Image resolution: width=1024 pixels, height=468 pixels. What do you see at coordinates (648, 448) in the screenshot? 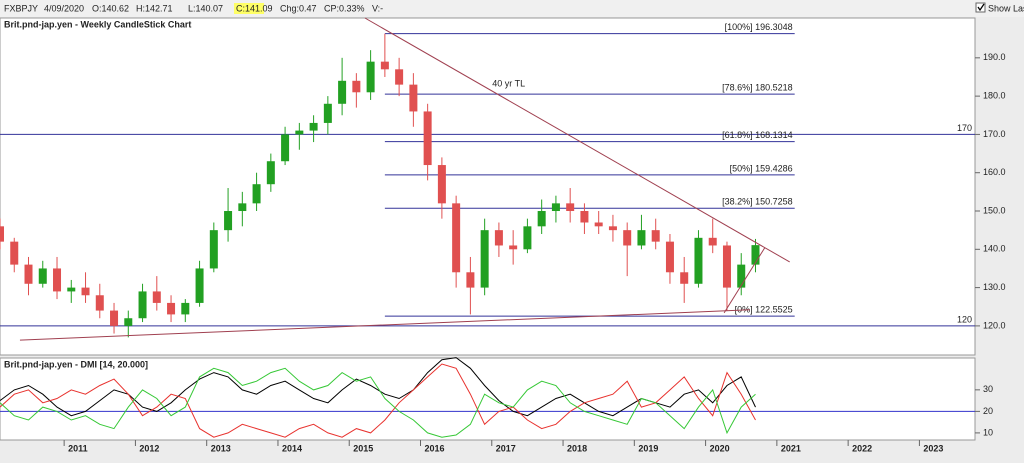
I see `x-tick-label: 2019` at bounding box center [648, 448].